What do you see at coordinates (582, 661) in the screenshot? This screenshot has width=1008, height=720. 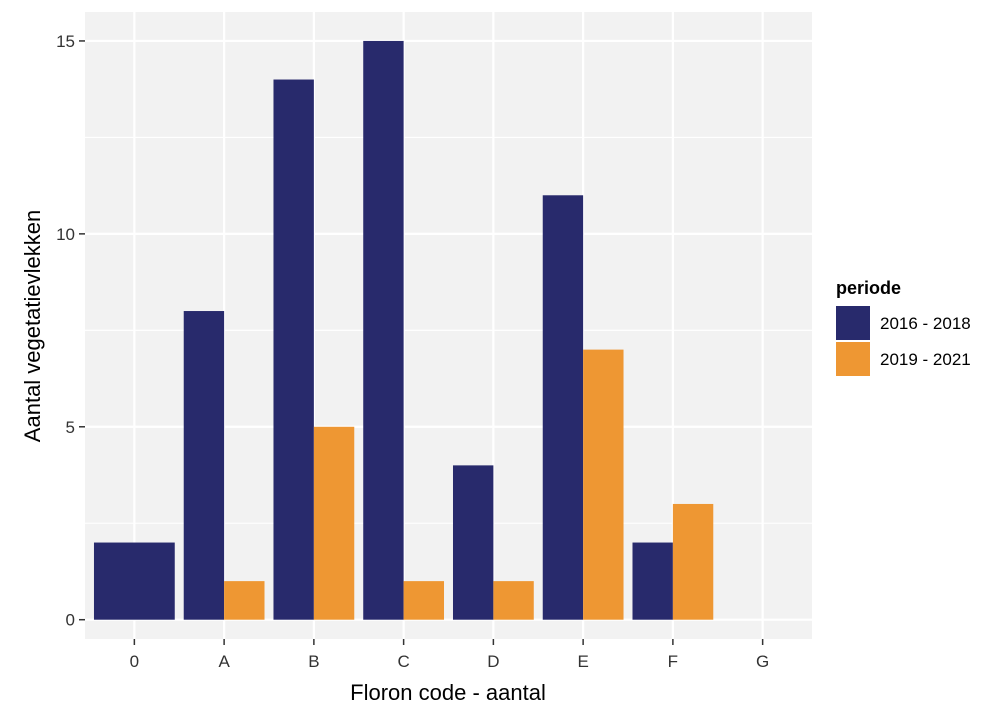 I see `x-tick-label: E` at bounding box center [582, 661].